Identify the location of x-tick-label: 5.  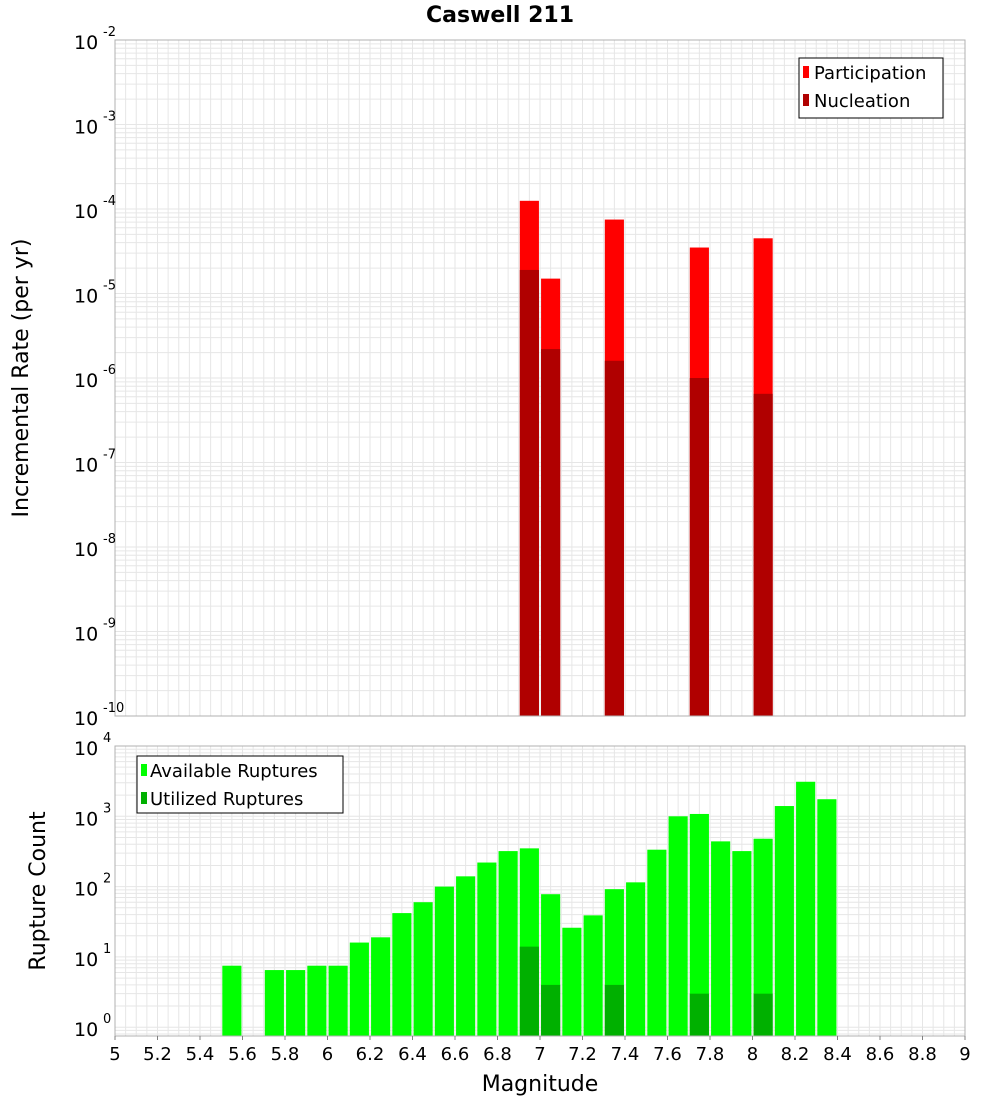
(114, 1054).